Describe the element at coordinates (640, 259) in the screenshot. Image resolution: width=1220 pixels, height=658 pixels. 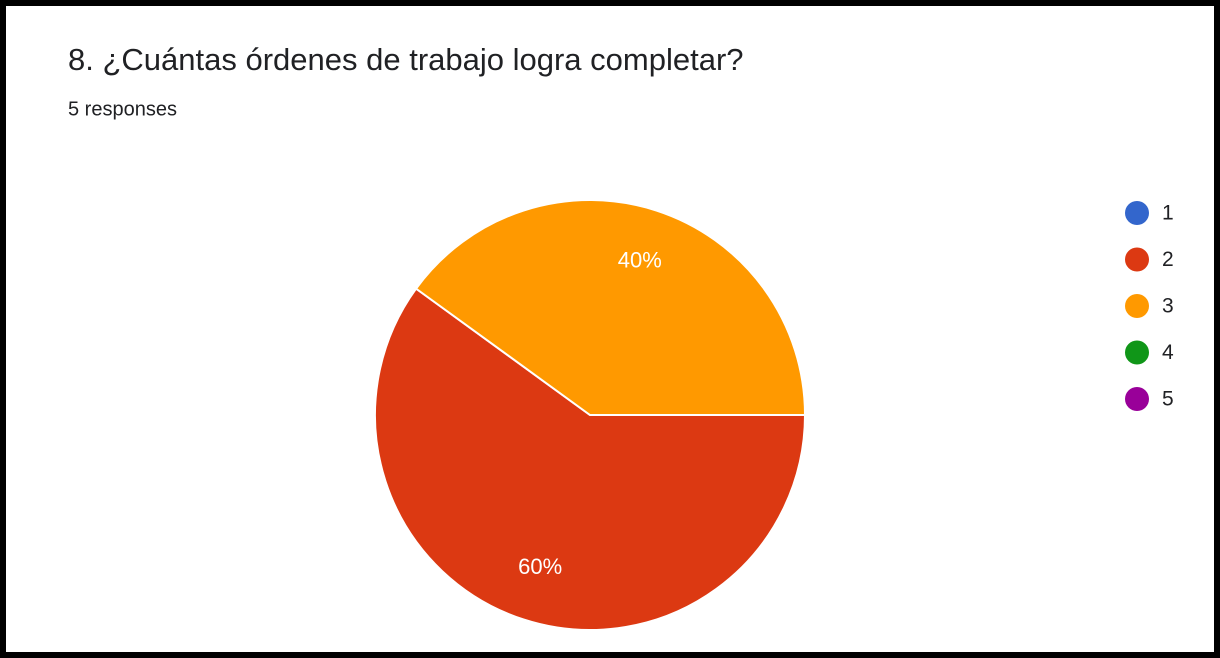
I see `slice-label: 40%` at that location.